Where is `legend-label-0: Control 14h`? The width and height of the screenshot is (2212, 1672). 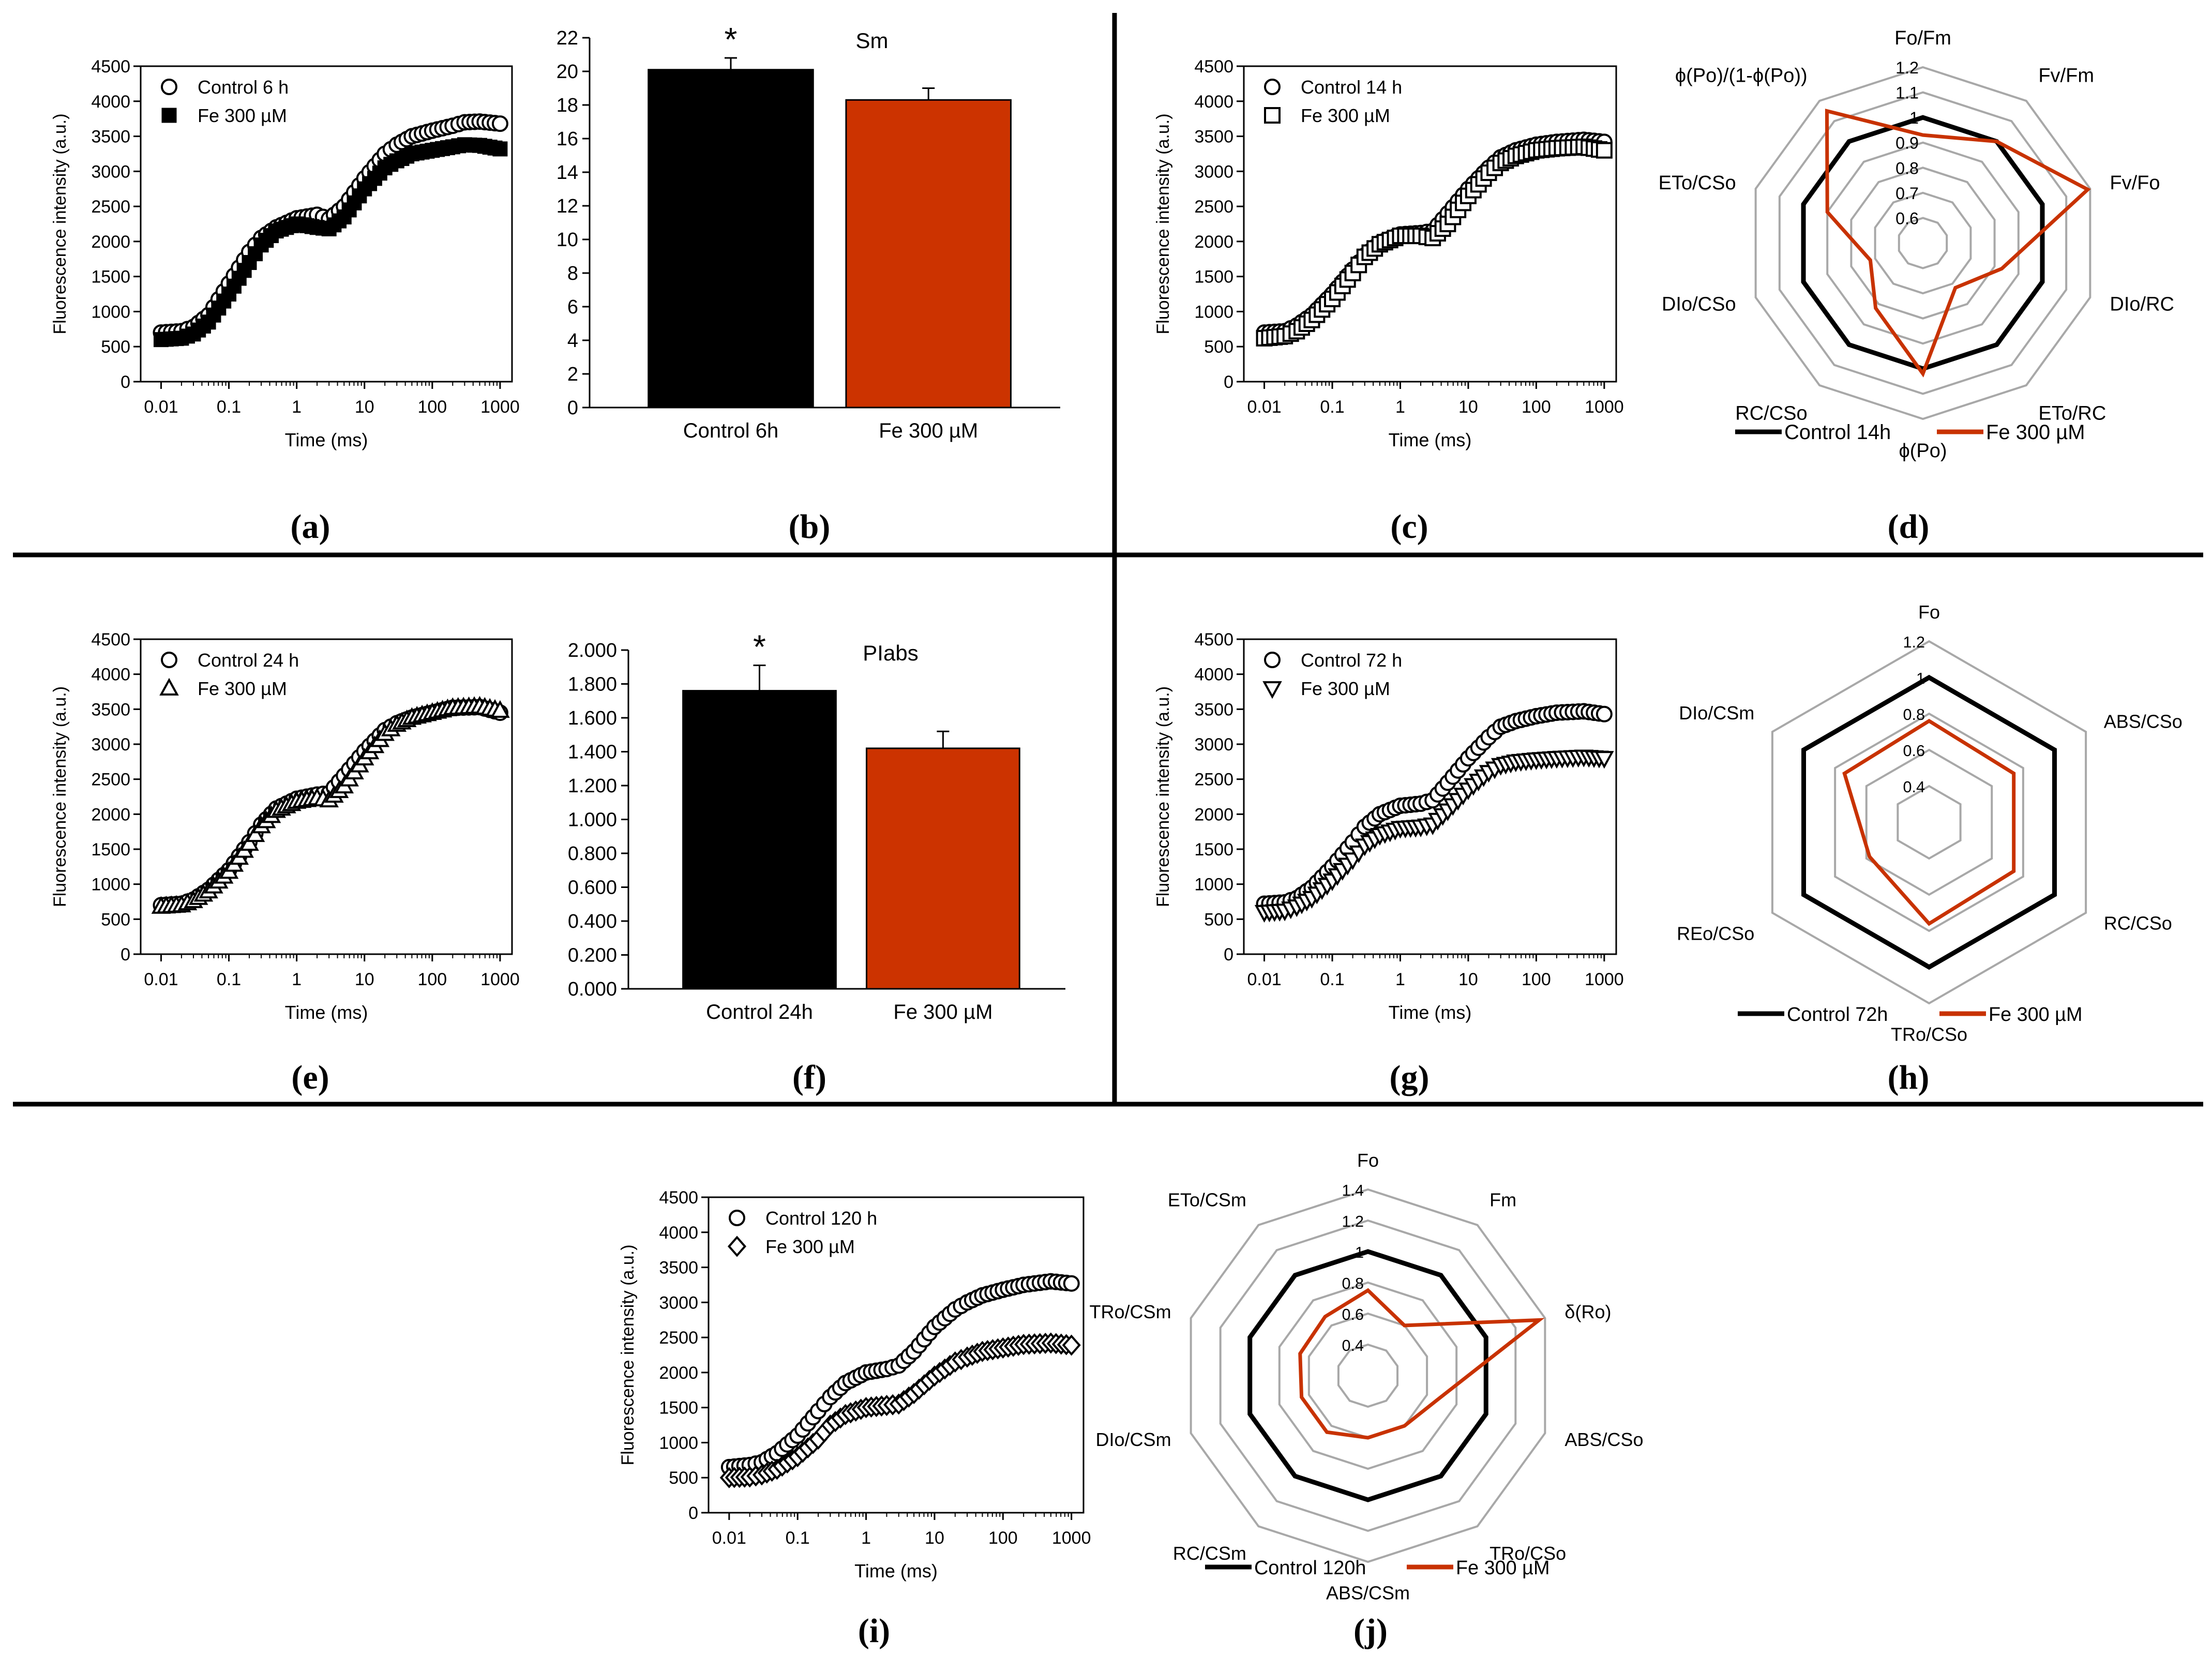 legend-label-0: Control 14h is located at coordinates (1838, 432).